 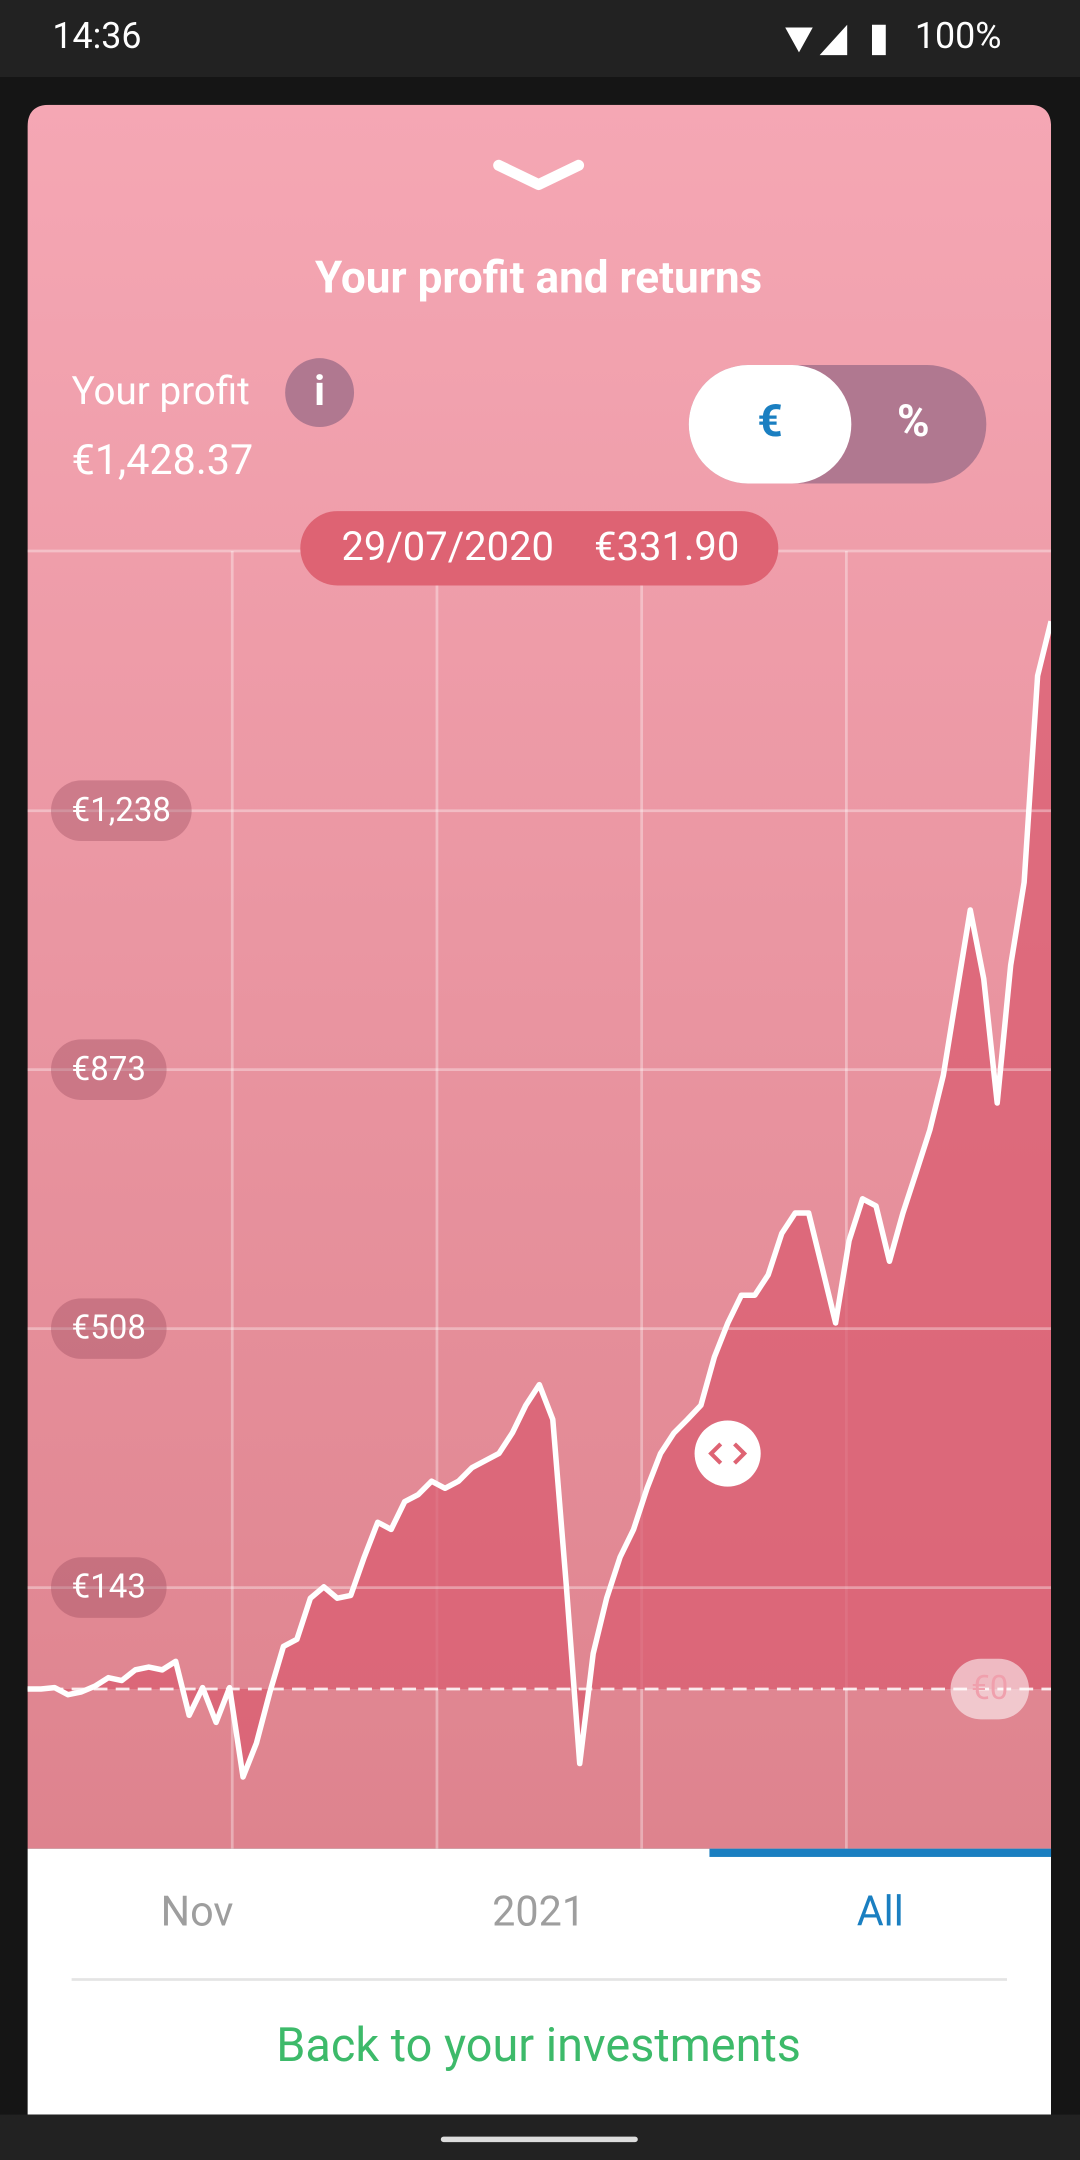 I want to click on y-tick-label: €0, so click(x=989, y=1688).